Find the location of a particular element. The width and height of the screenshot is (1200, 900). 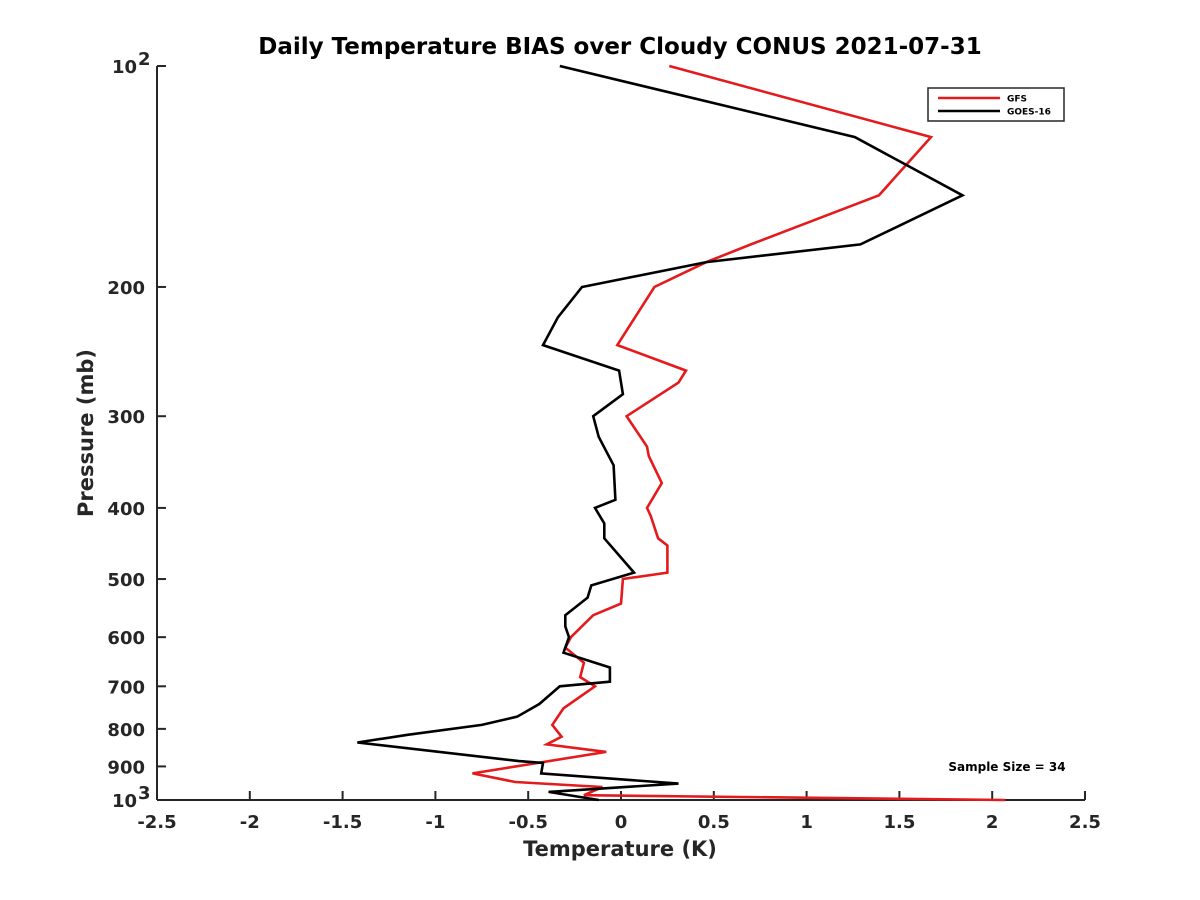

legend-box is located at coordinates (996, 104).